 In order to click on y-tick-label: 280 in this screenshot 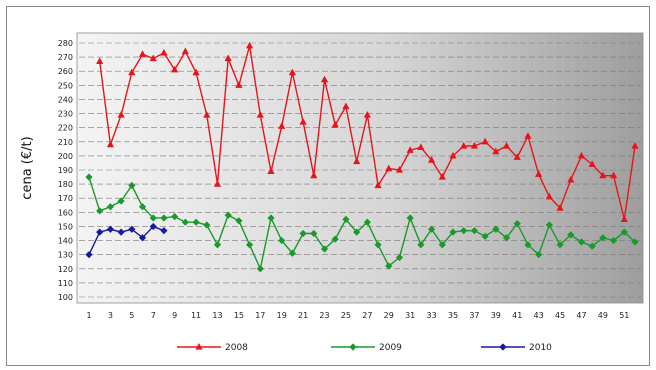, I will do `click(65, 43)`.